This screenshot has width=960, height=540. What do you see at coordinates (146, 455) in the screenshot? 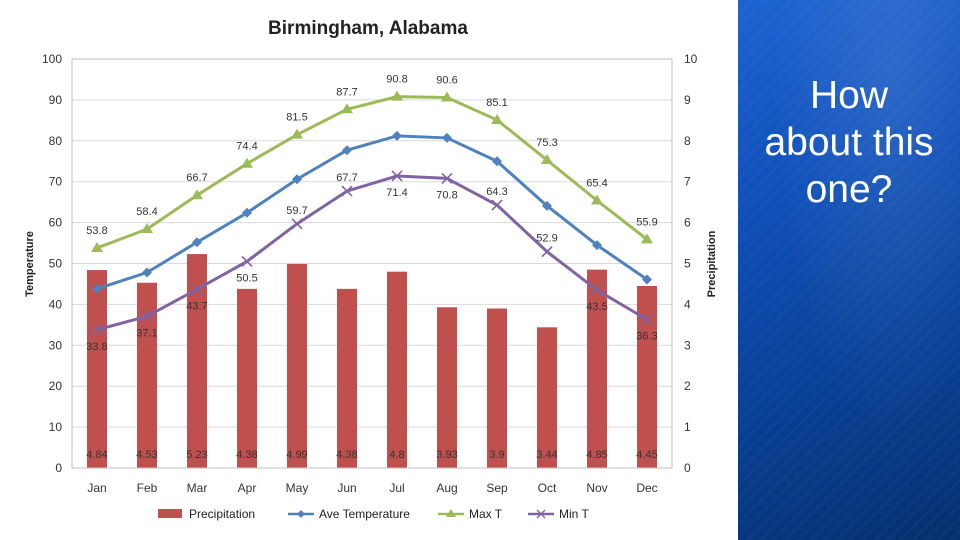
I see `precipitation-label: 4.53` at bounding box center [146, 455].